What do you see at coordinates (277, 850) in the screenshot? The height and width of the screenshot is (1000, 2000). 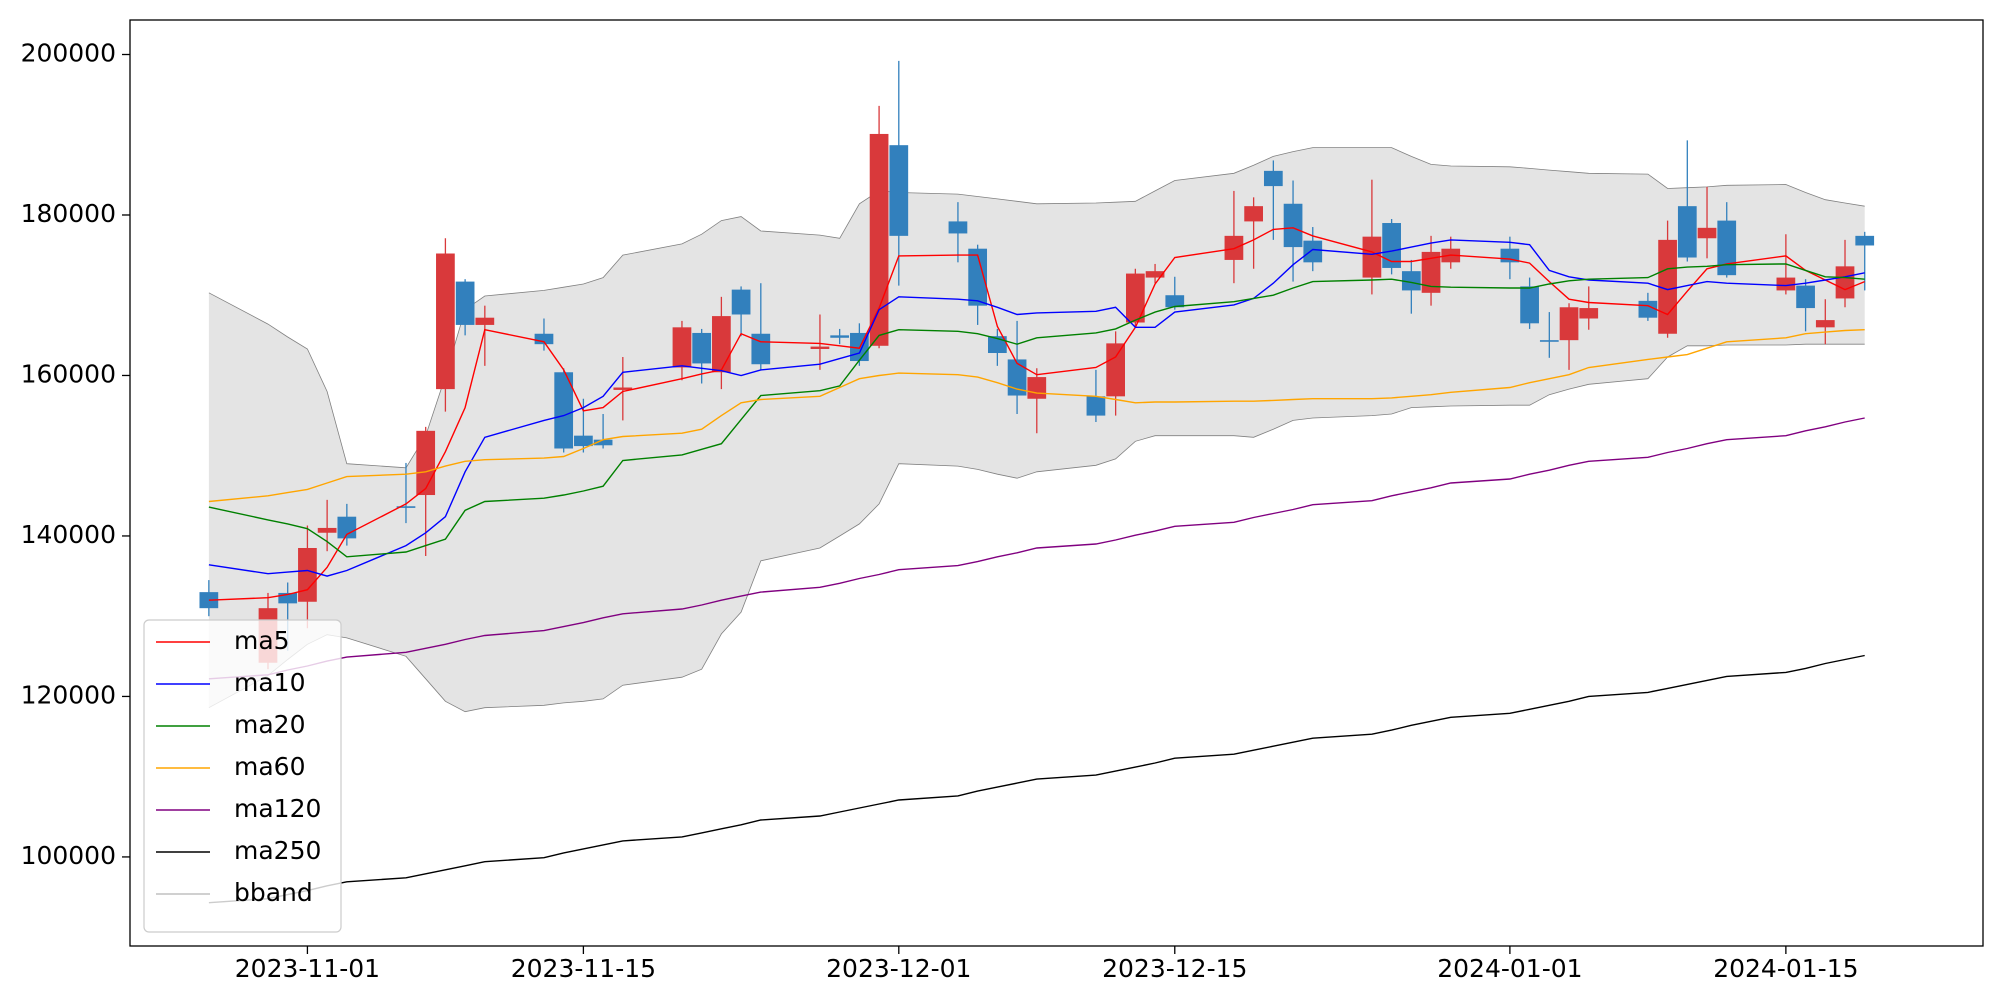 I see `legend-label: ma250` at bounding box center [277, 850].